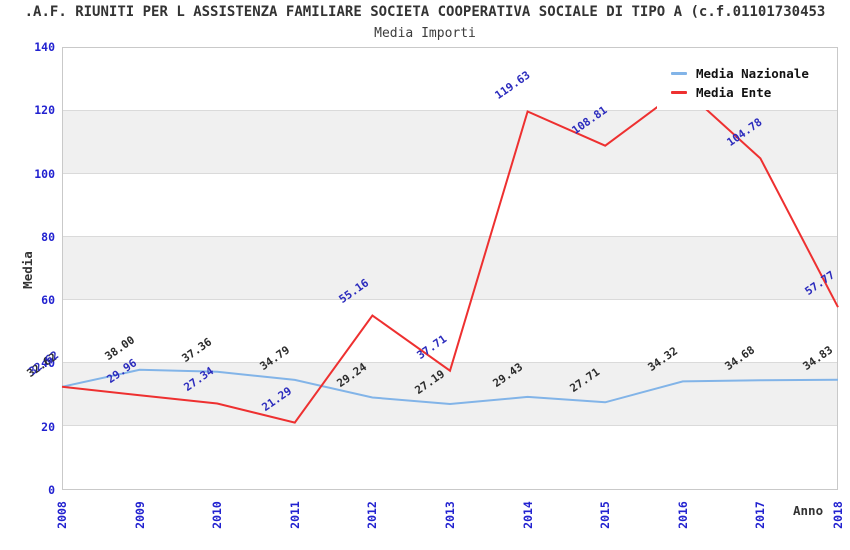 The width and height of the screenshot is (850, 550). I want to click on legend-label: Media Ente, so click(734, 92).